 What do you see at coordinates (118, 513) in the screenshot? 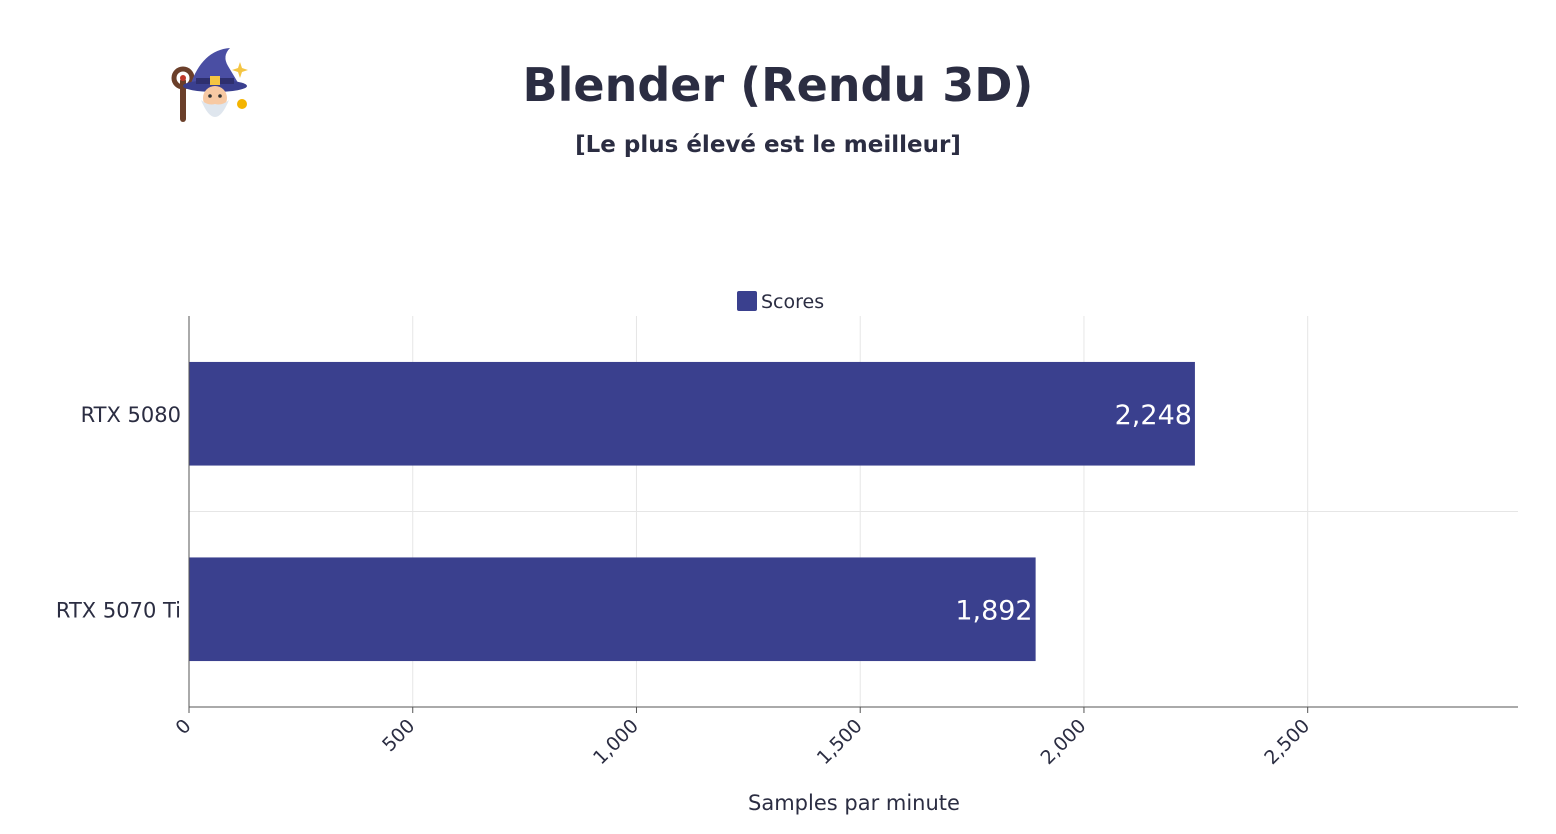
I see `category-labels: RTX 5080 RTX 5070 Ti` at bounding box center [118, 513].